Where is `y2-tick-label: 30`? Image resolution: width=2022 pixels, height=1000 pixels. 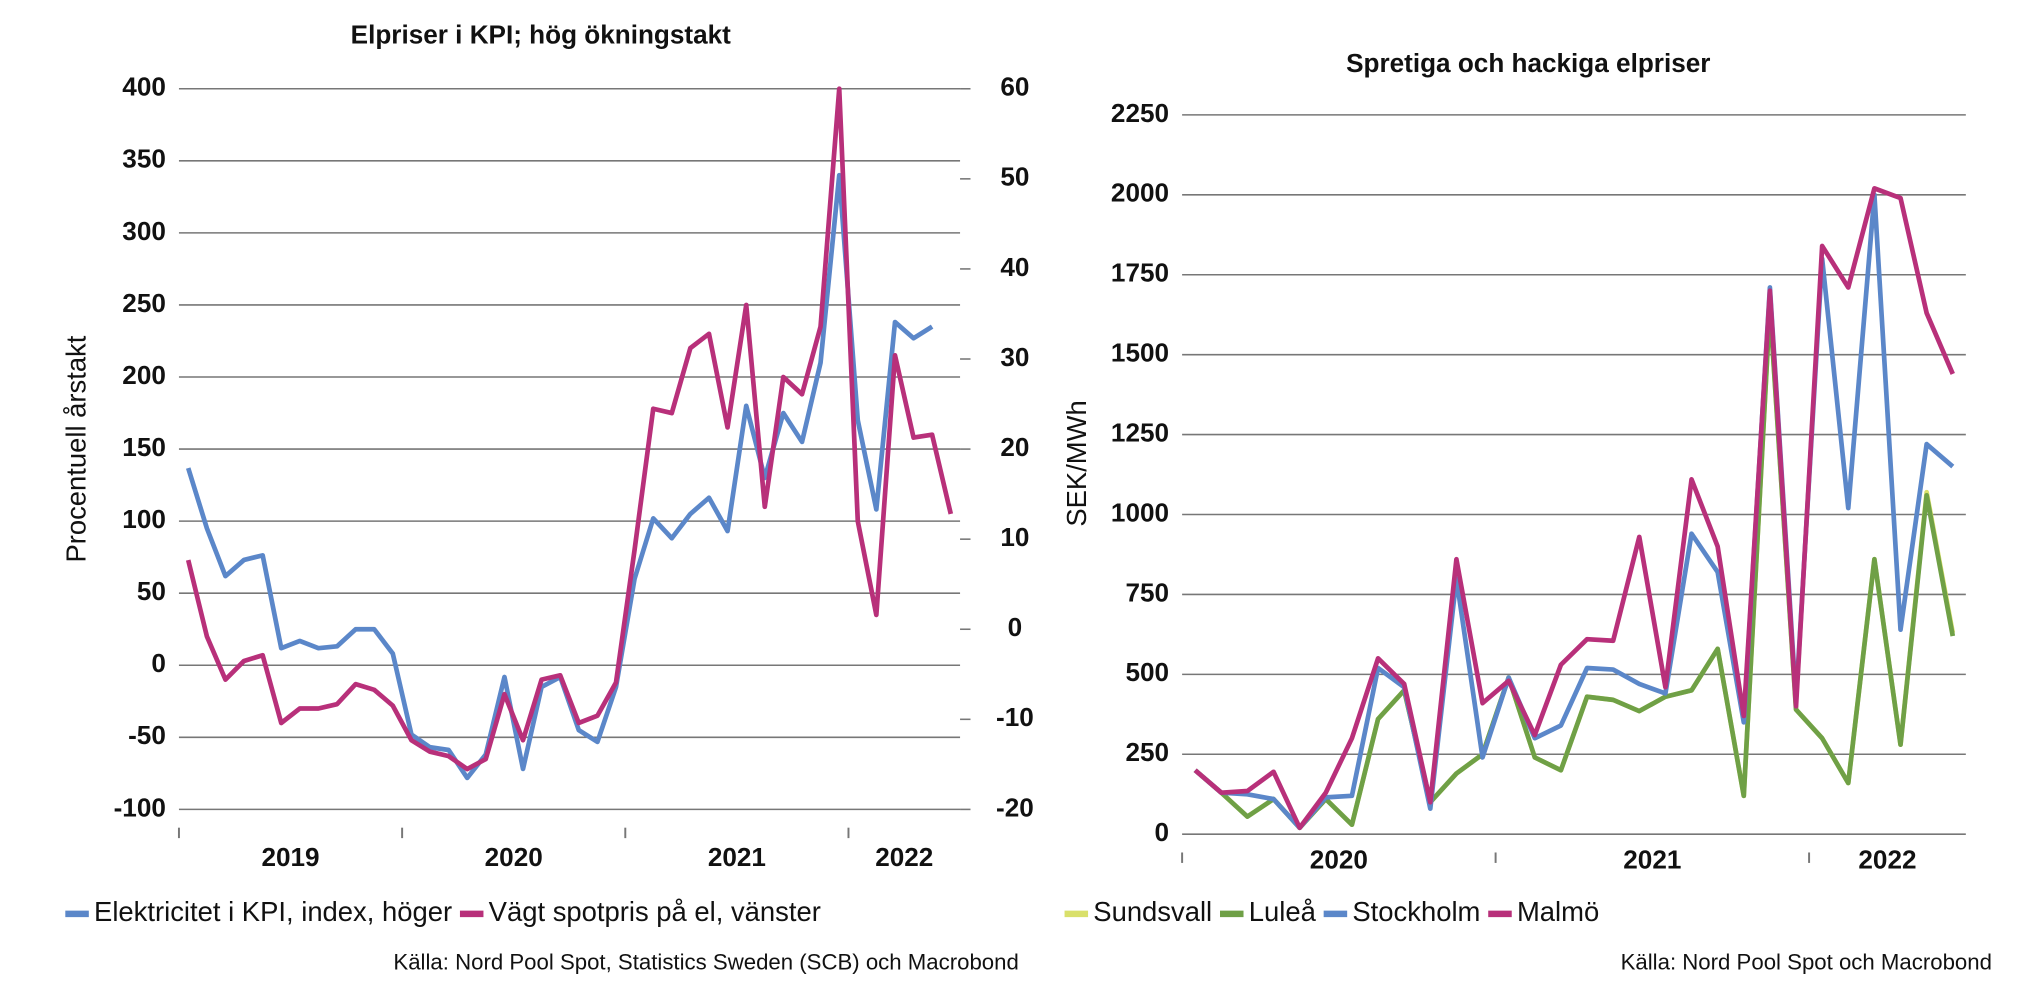 y2-tick-label: 30 is located at coordinates (1014, 357).